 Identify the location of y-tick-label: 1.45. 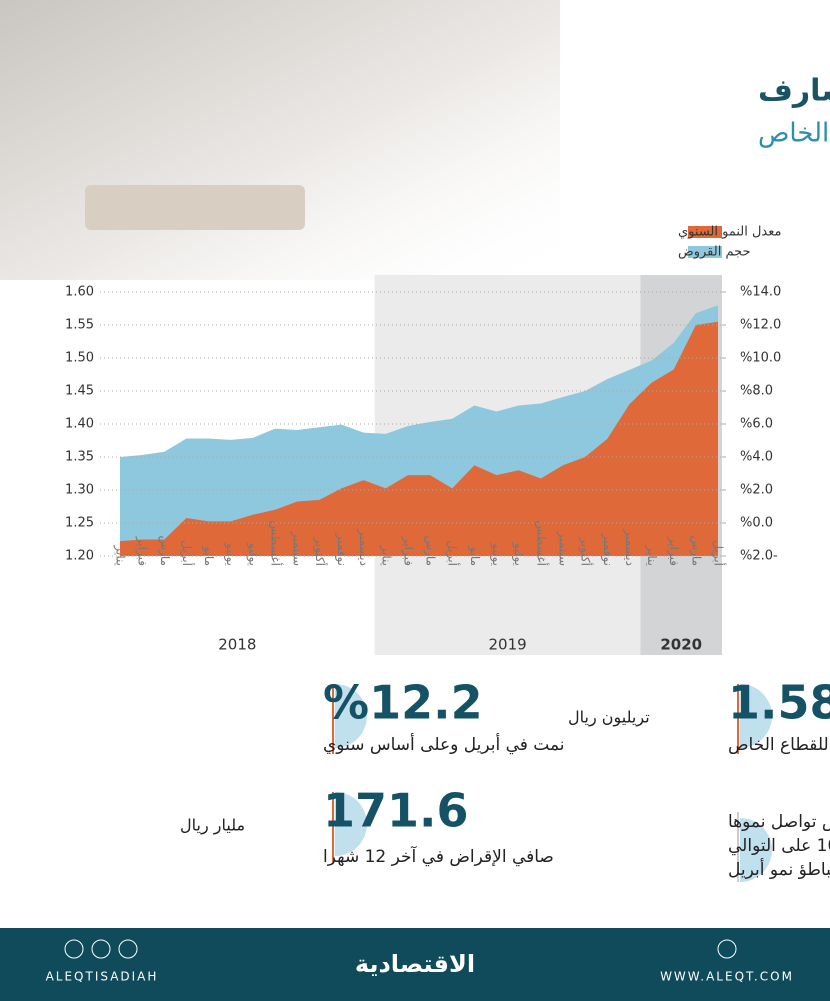
(79, 391).